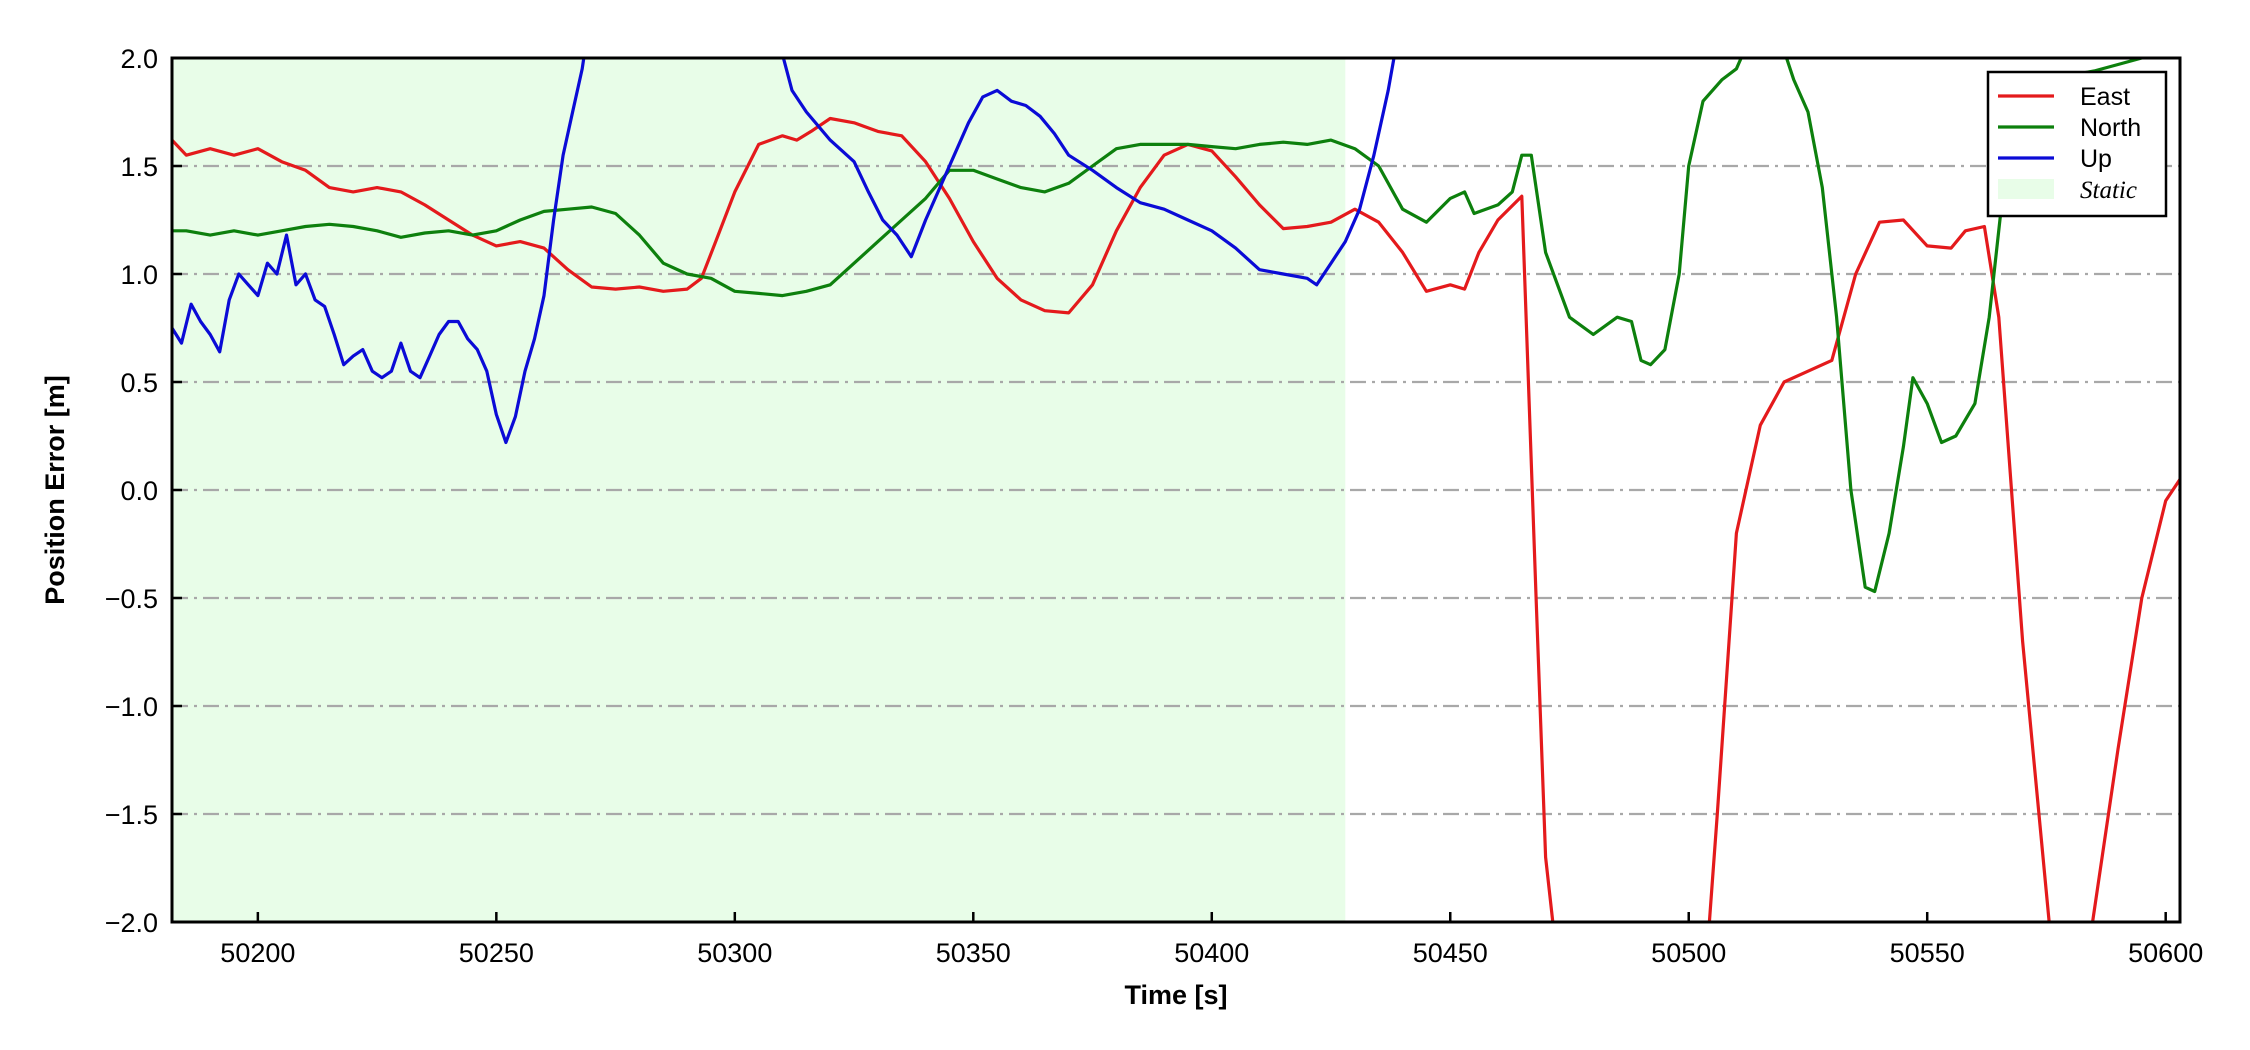 The image size is (2250, 1050). What do you see at coordinates (131, 599) in the screenshot?
I see `y-tick-label: −0.5` at bounding box center [131, 599].